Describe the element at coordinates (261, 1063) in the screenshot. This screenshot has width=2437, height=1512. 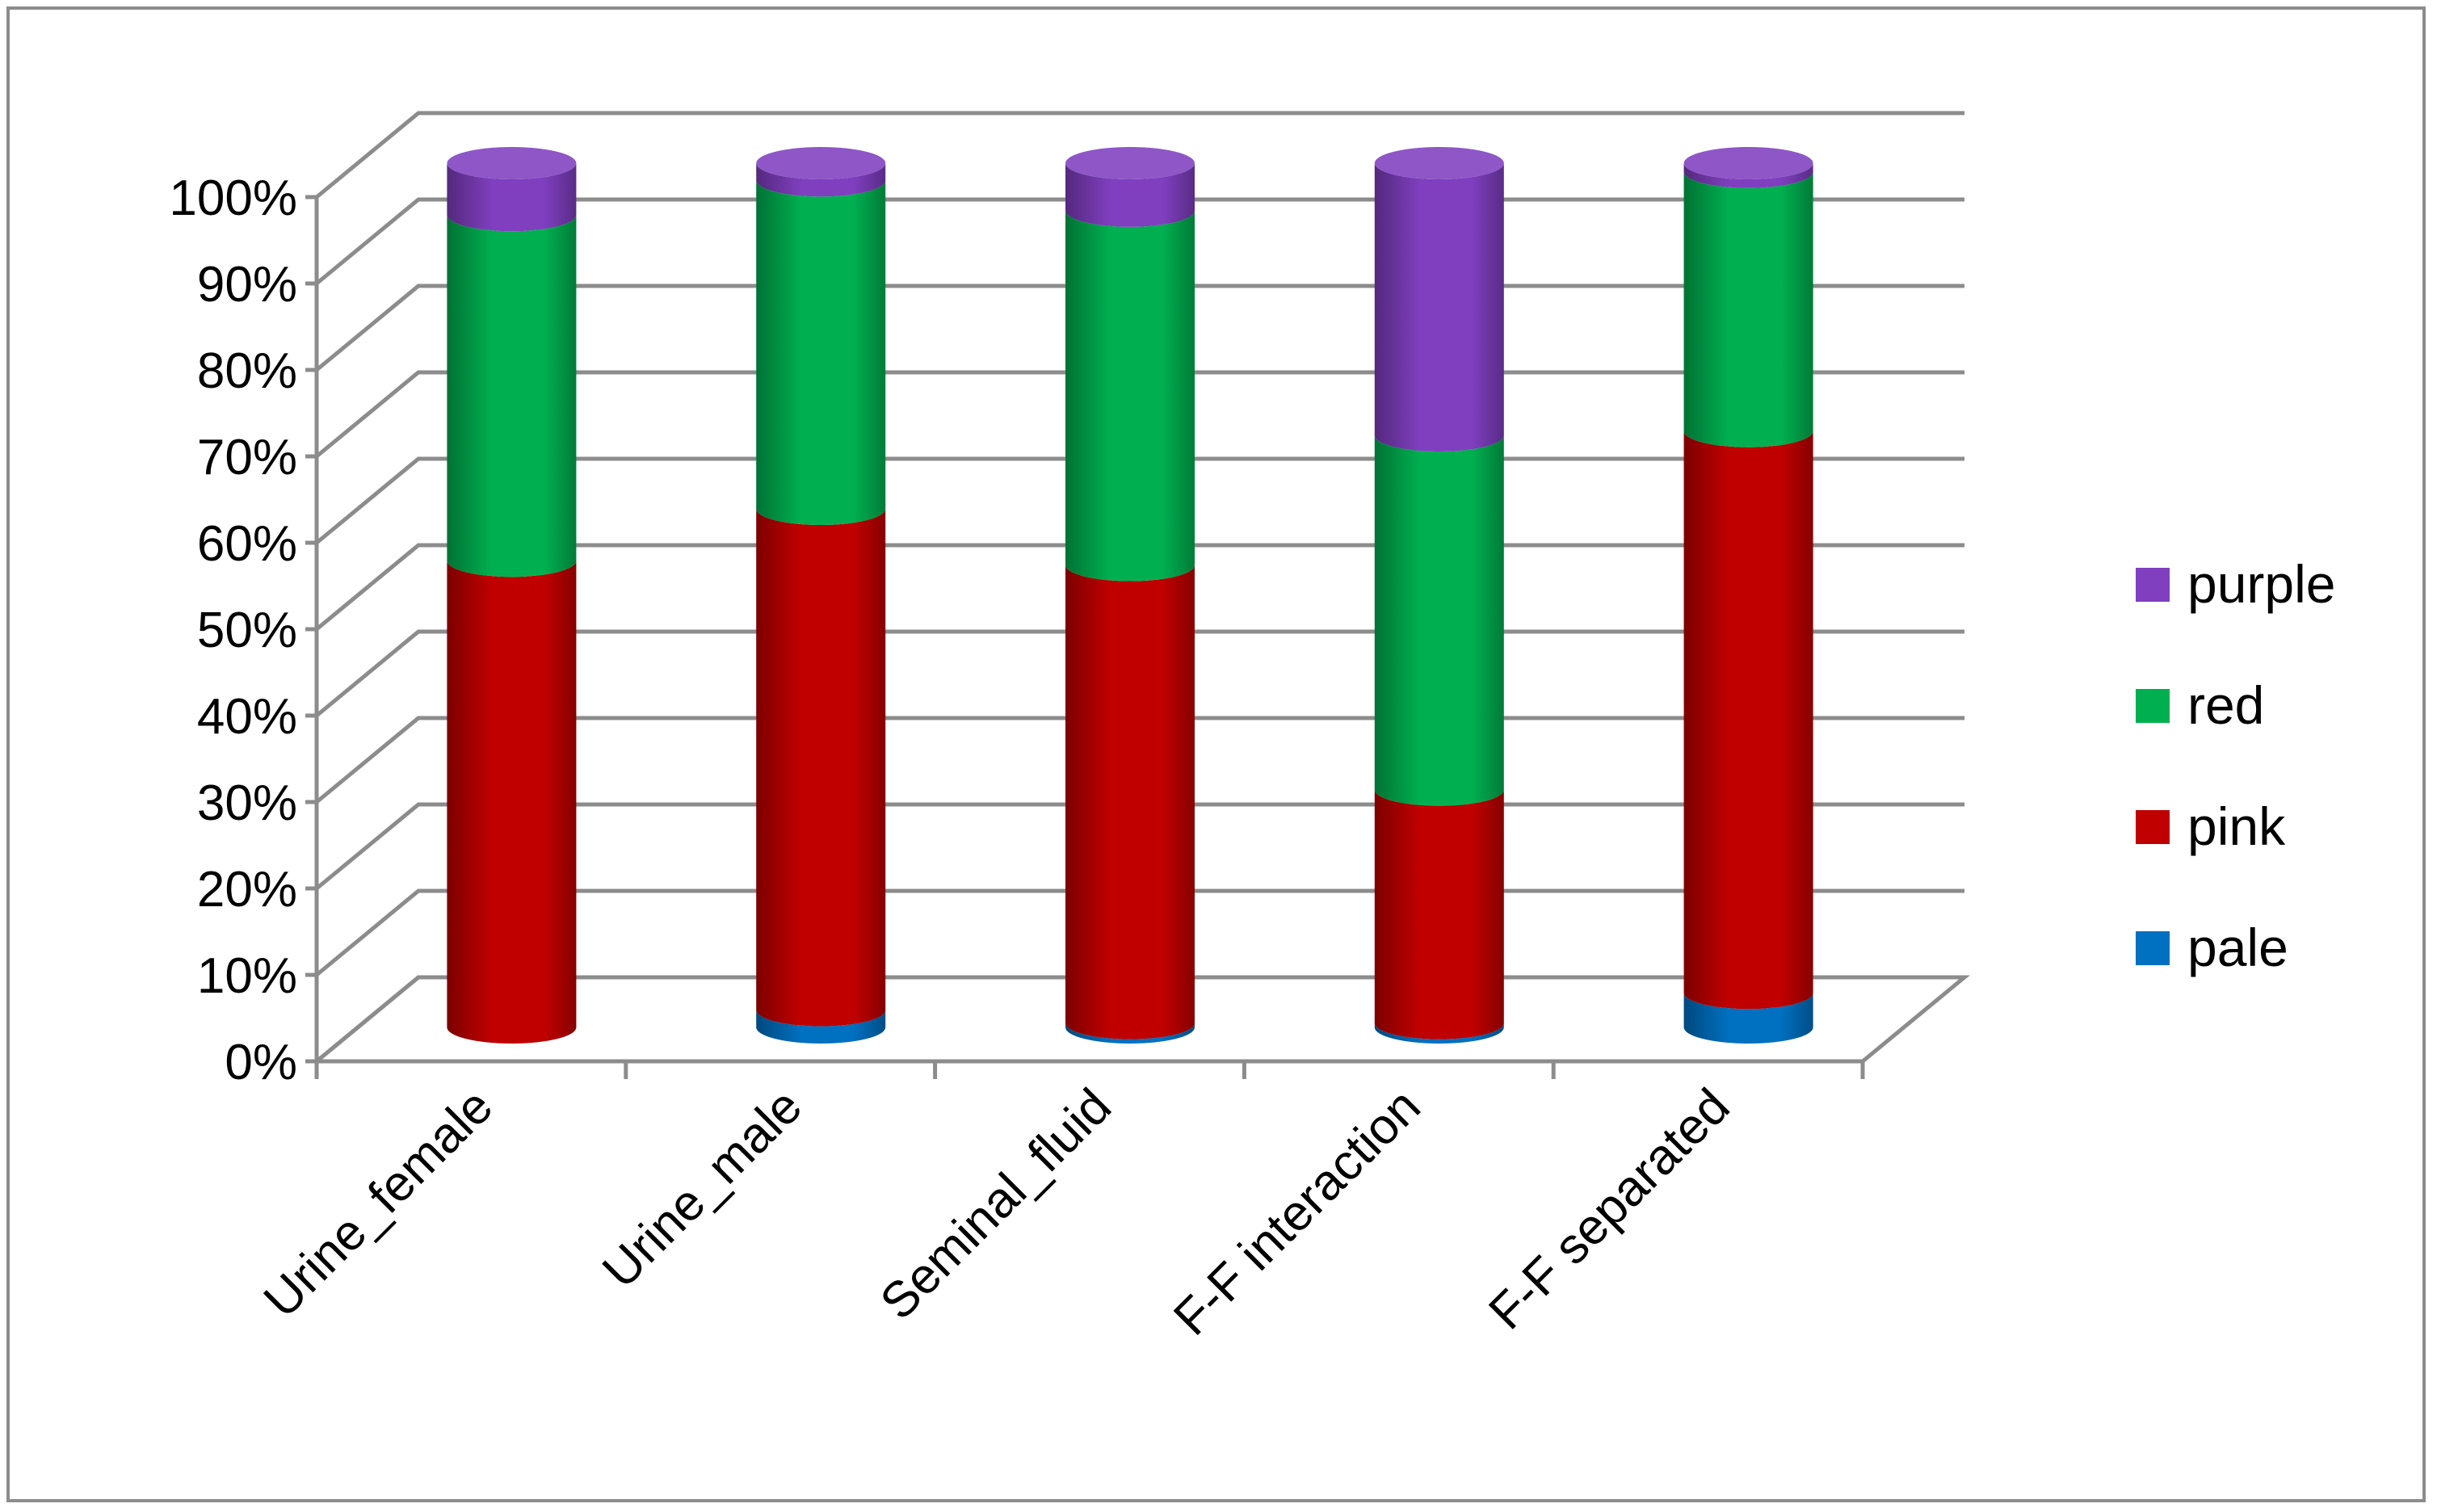
I see `y-tick-label: 0%` at that location.